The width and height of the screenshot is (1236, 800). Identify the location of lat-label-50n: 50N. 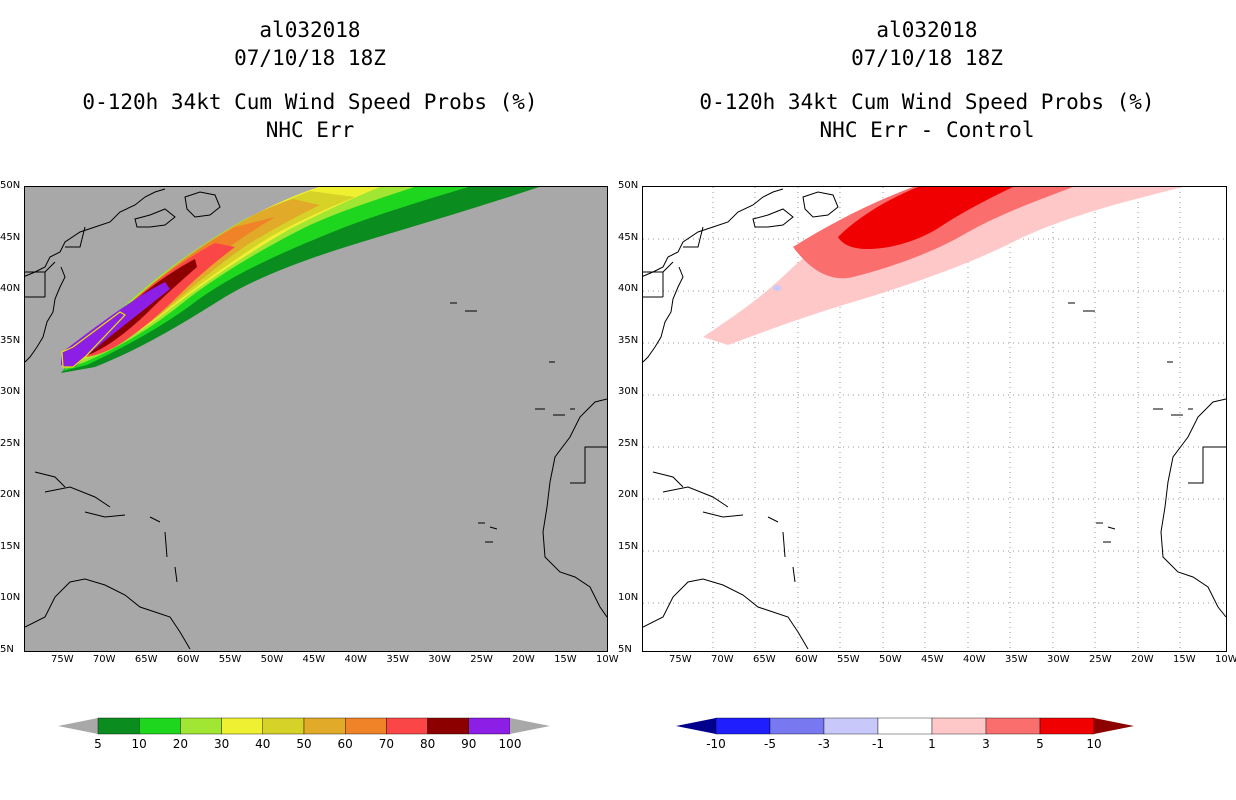
(628, 185).